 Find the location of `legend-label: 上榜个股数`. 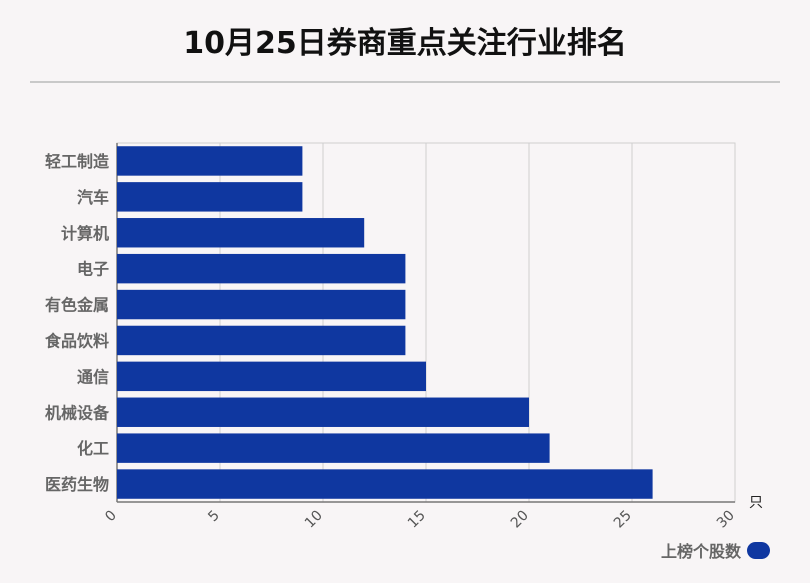

legend-label: 上榜个股数 is located at coordinates (700, 551).